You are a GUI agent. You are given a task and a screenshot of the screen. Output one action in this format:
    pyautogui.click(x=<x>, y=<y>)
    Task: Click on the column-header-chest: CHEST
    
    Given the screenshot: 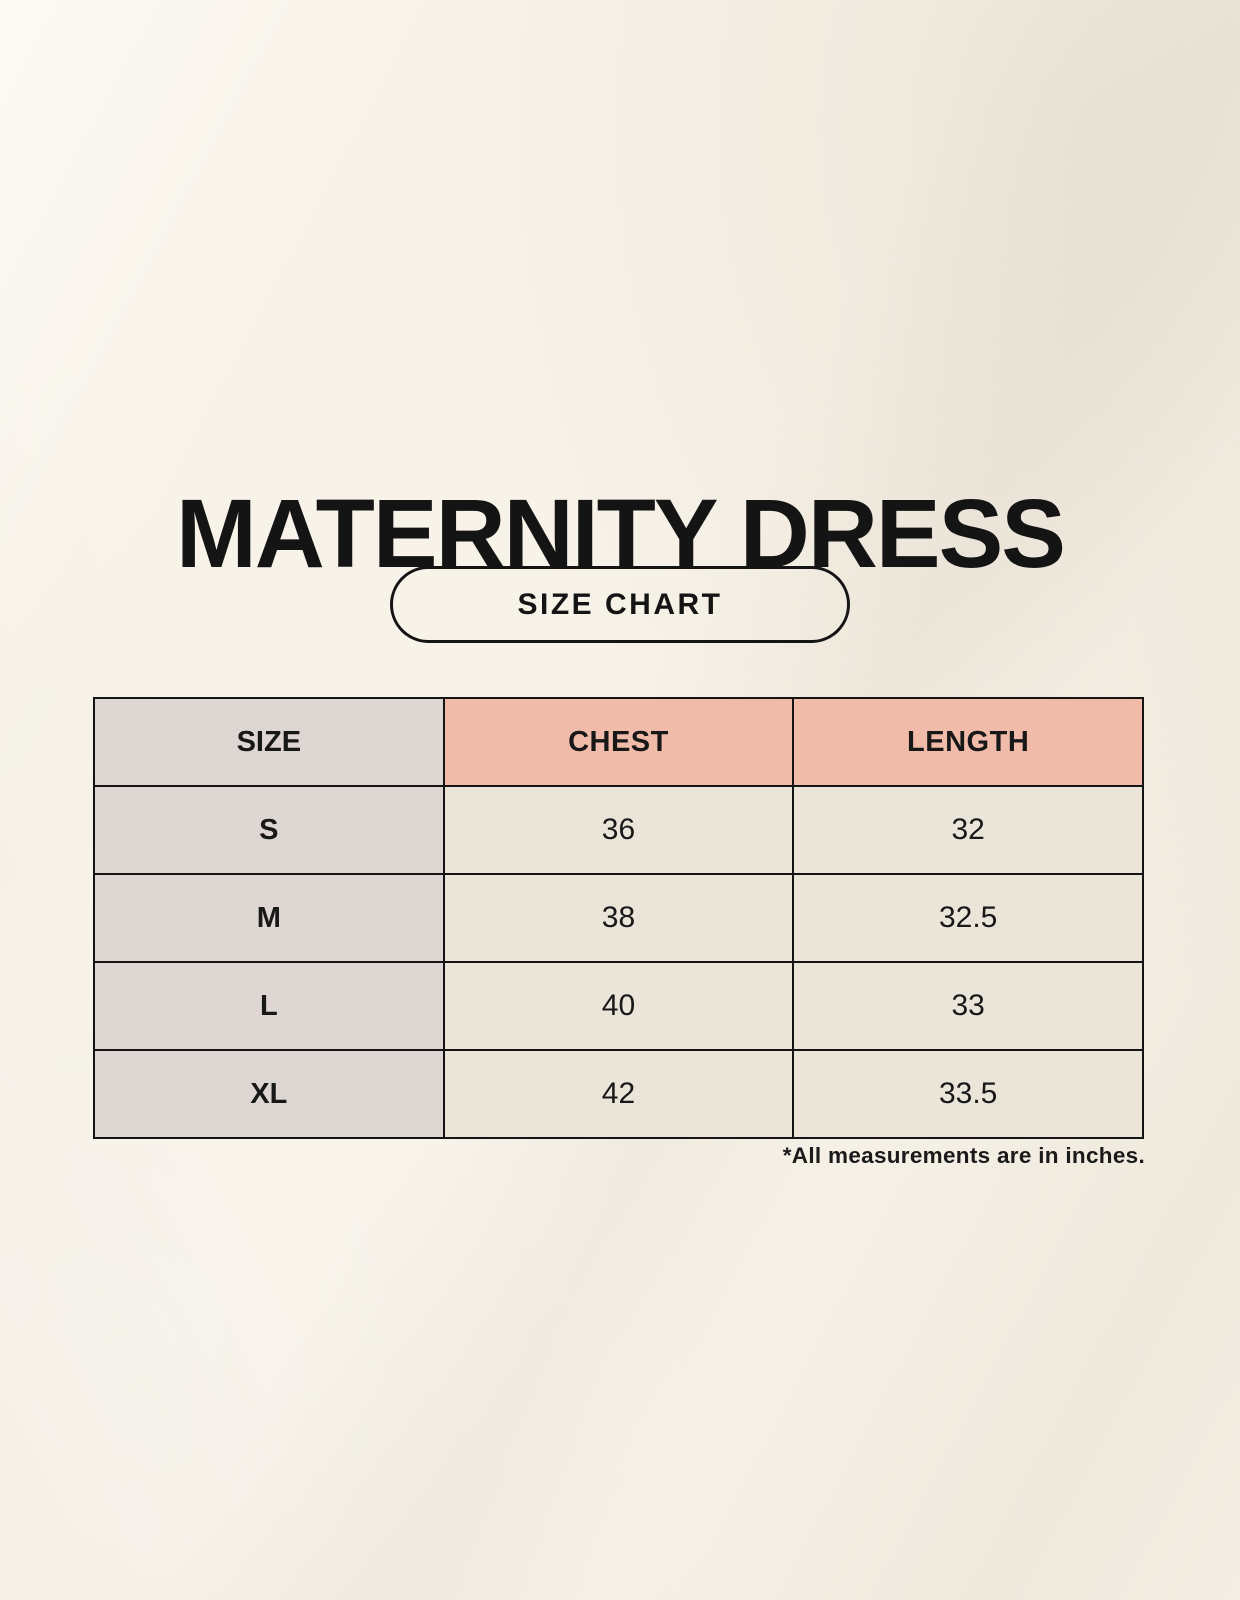 What is the action you would take?
    pyautogui.click(x=618, y=742)
    